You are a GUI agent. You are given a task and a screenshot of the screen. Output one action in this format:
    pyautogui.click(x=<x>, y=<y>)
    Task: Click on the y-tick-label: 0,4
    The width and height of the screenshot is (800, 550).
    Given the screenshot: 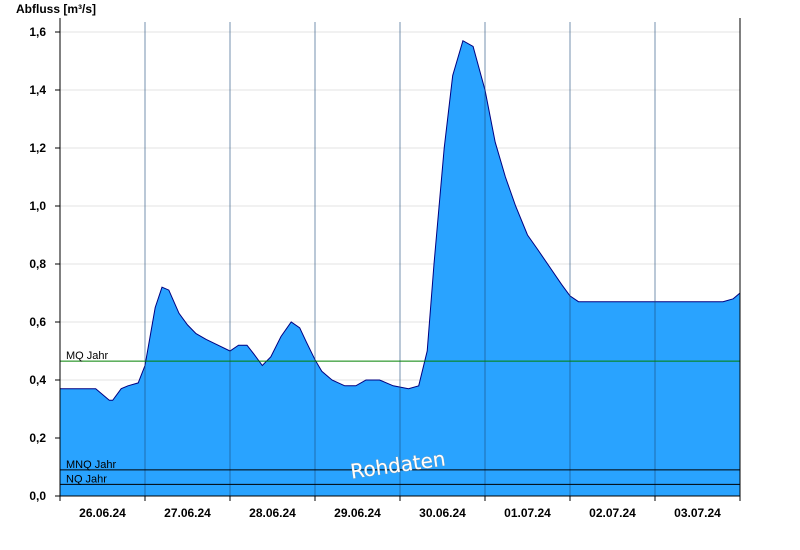 What is the action you would take?
    pyautogui.click(x=37, y=380)
    